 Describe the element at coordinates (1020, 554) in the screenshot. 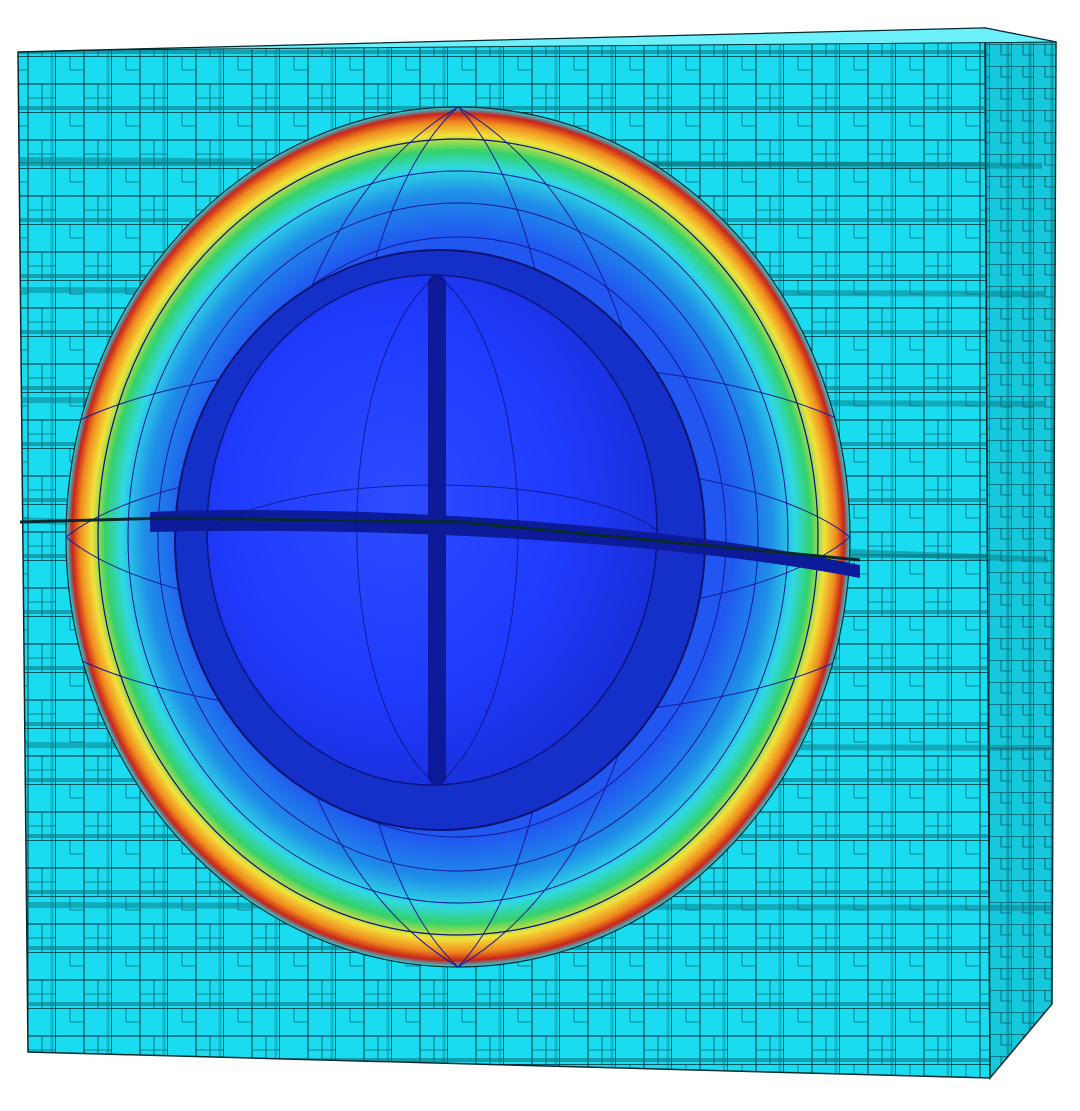

I see `mesh-right-face` at that location.